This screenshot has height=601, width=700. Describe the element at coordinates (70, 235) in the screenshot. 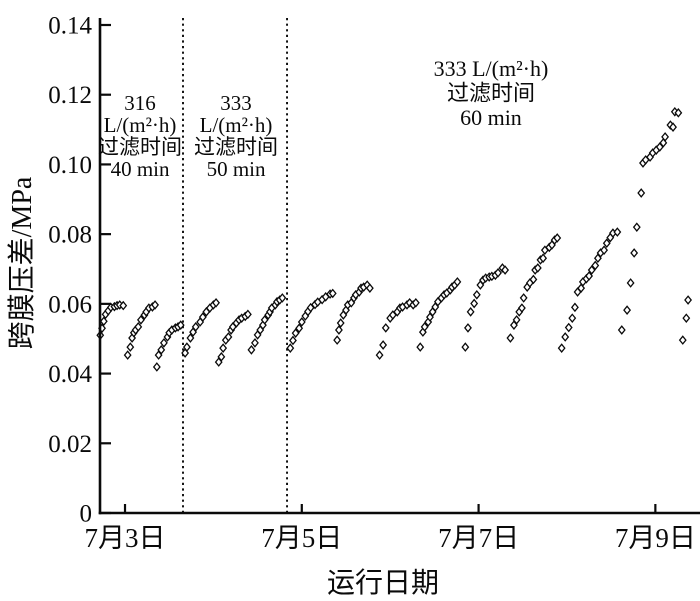

I see `y-tick-label: 0.08` at that location.